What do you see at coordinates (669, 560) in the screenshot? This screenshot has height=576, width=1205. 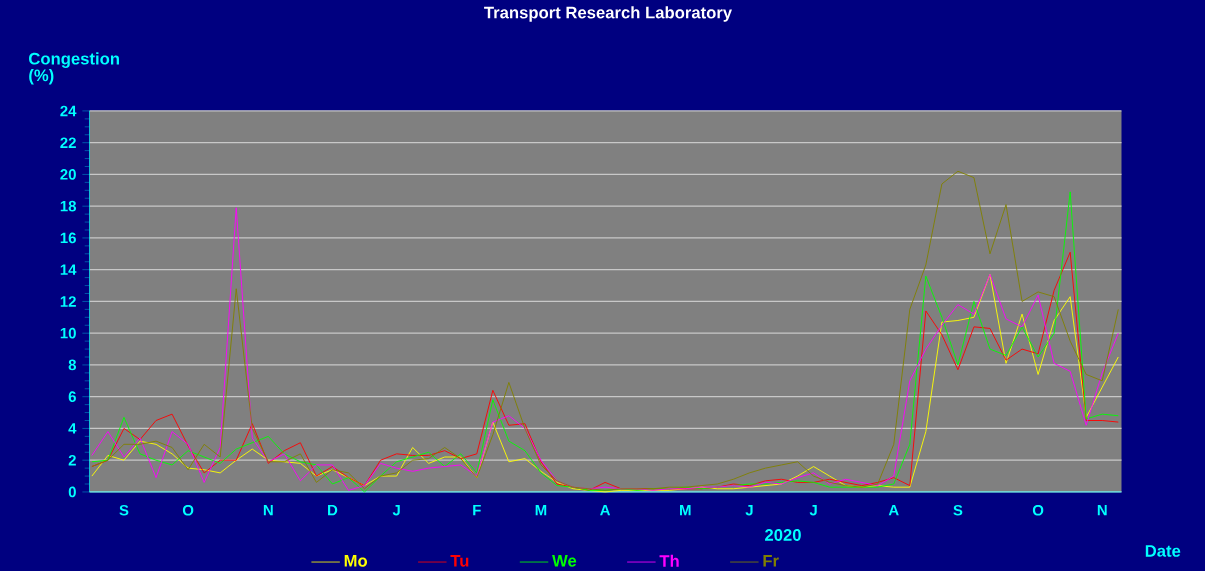 I see `legend-label: Th` at bounding box center [669, 560].